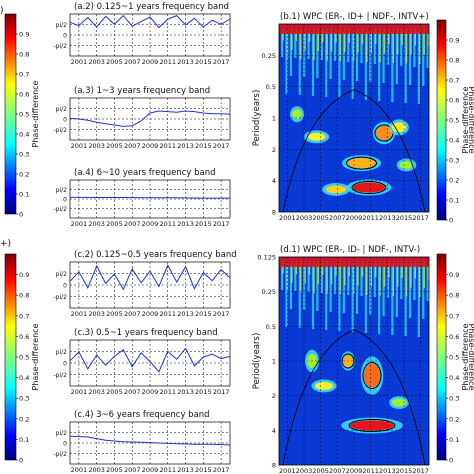  Describe the element at coordinates (151, 7) in the screenshot. I see `panel-title: (a.2) 0.125~1 years frequency band` at that location.